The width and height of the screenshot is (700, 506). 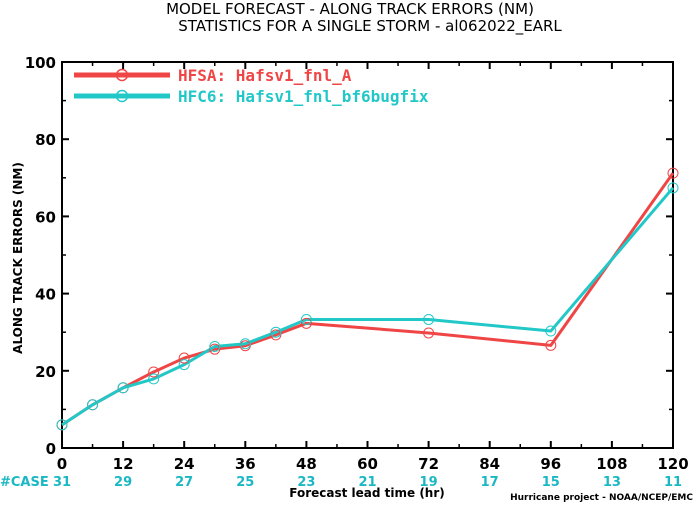 What do you see at coordinates (245, 464) in the screenshot?
I see `x-tick-label: 36` at bounding box center [245, 464].